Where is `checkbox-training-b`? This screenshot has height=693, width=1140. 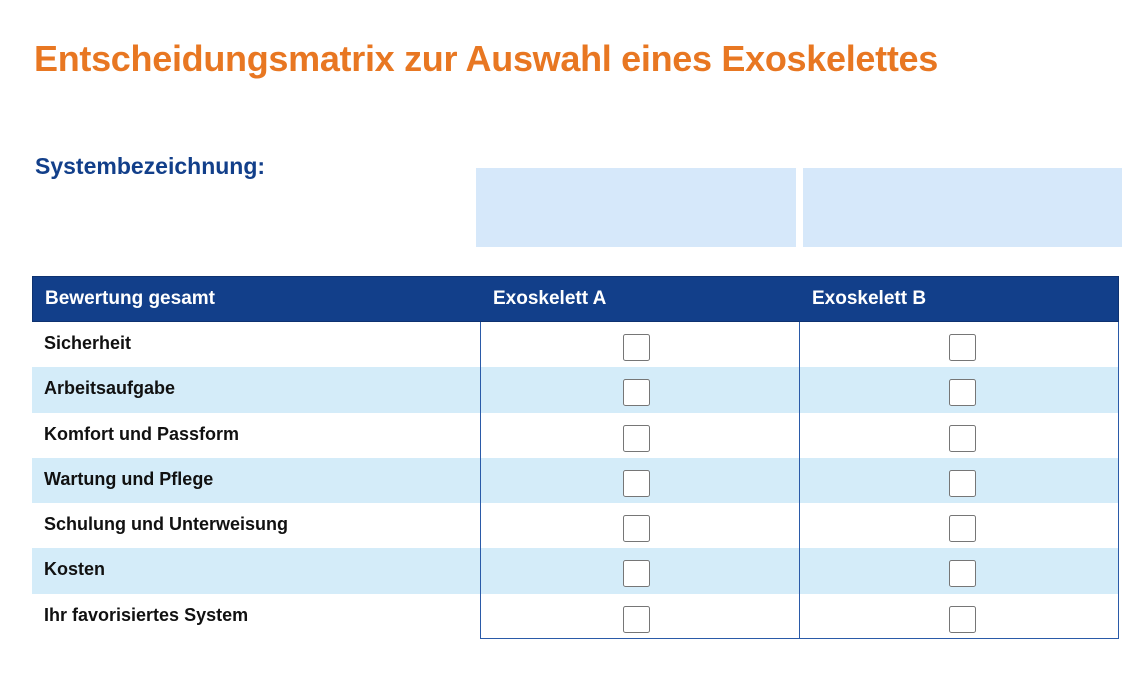
checkbox-training-b is located at coordinates (962, 529).